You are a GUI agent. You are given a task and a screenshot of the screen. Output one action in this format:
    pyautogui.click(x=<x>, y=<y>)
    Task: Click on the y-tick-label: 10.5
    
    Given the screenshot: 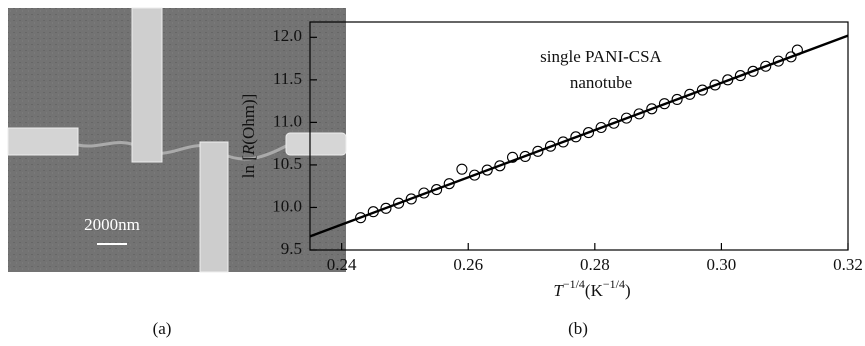 What is the action you would take?
    pyautogui.click(x=287, y=163)
    